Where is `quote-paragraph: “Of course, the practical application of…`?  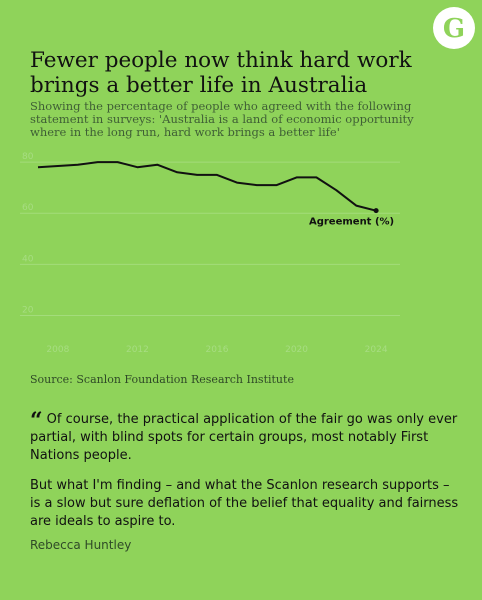
quote-paragraph: “Of course, the practical application of… is located at coordinates (245, 436).